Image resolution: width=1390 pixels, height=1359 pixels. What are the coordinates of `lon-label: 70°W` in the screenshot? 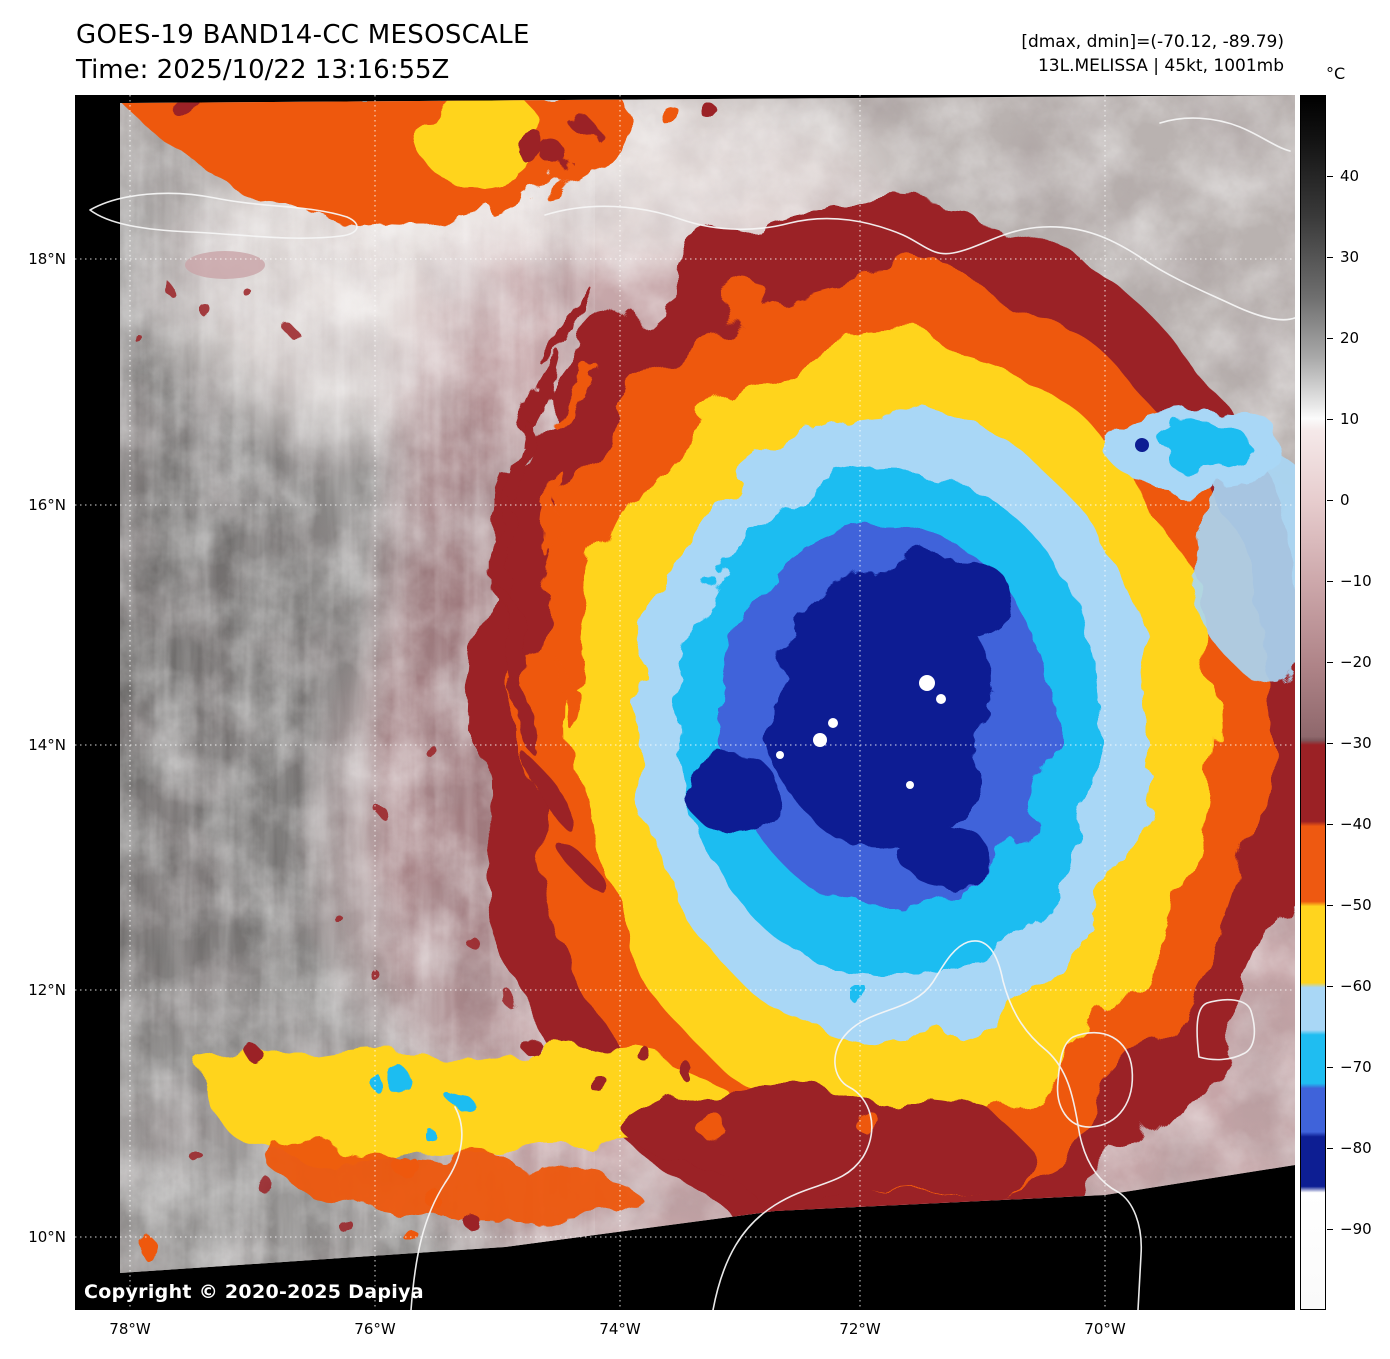 It's located at (1105, 1329).